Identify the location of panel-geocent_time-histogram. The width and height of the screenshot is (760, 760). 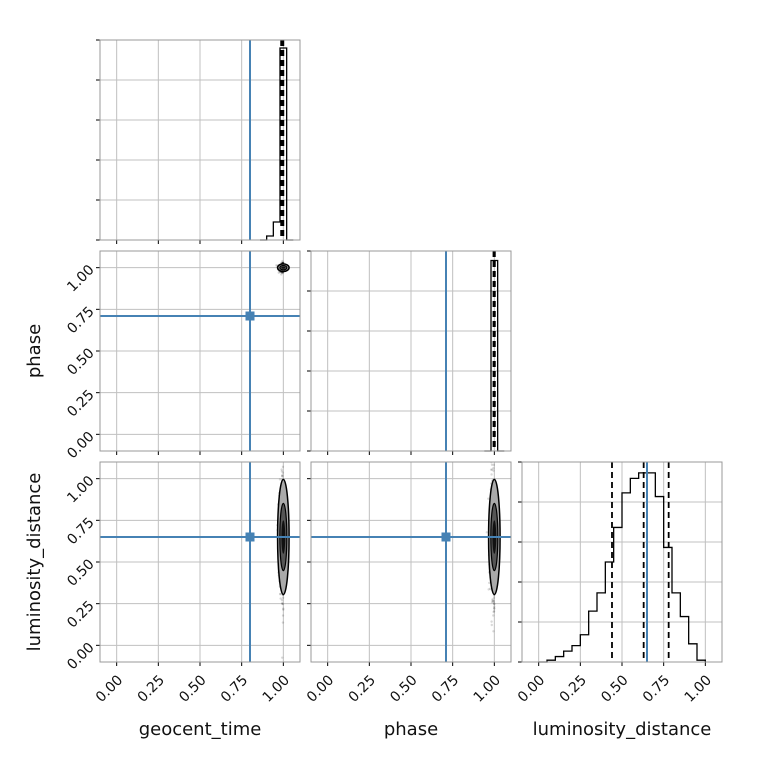
(198, 141).